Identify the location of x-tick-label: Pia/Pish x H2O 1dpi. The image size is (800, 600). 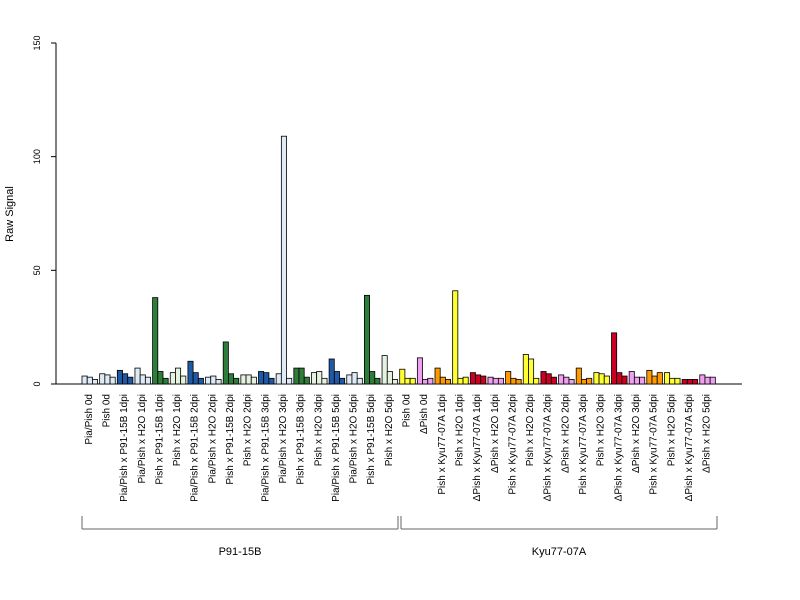
(142, 439).